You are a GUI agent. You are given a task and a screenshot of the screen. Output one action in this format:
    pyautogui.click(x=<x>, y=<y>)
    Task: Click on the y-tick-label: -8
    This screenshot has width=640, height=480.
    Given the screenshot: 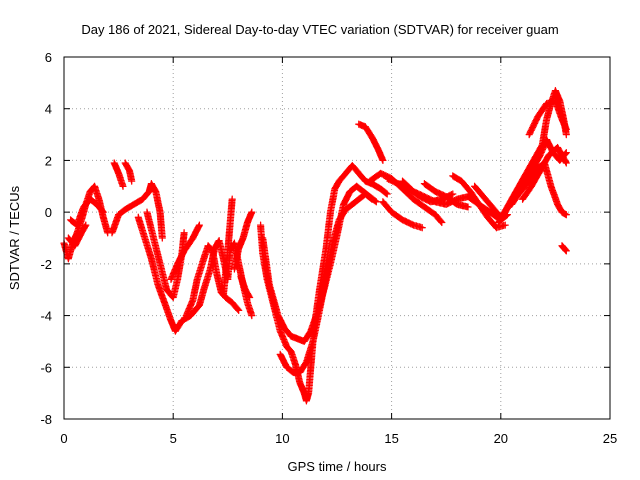 What is the action you would take?
    pyautogui.click(x=46, y=419)
    